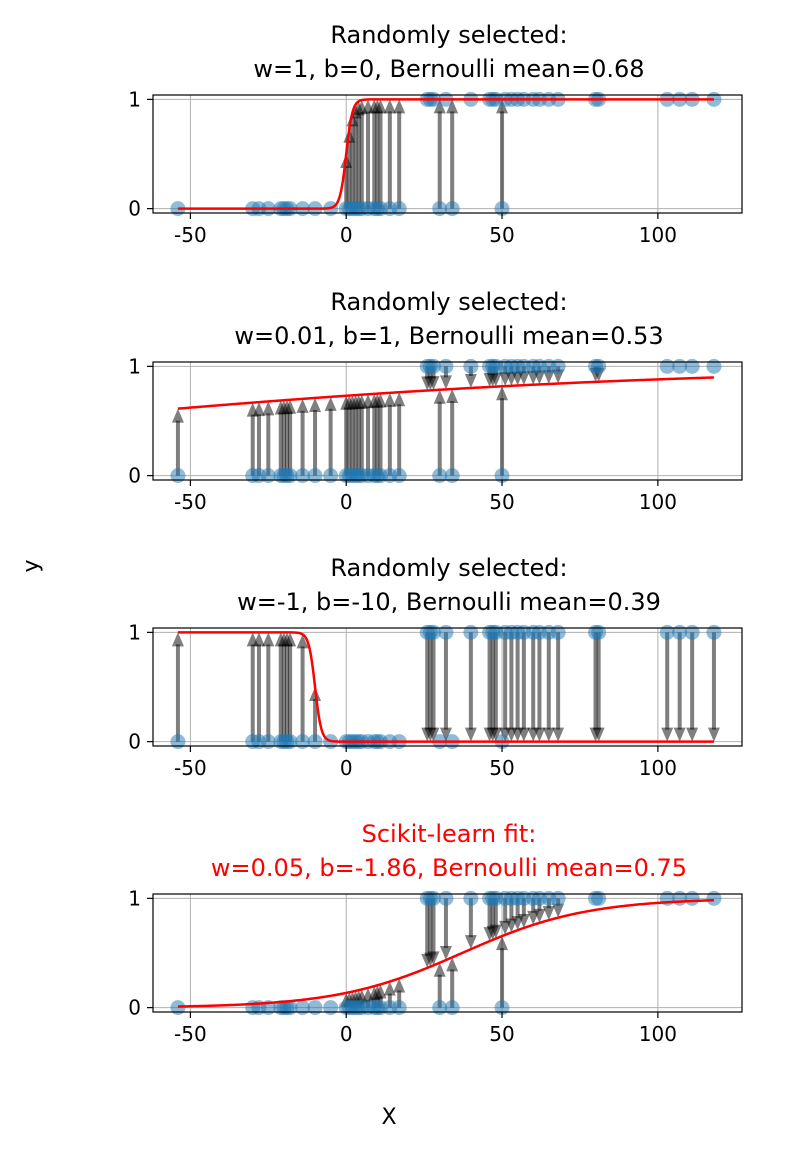 Image resolution: width=789 pixels, height=1151 pixels. I want to click on subplot-title-line2: w=1, b=0, Bernoulli mean=0.68, so click(448, 69).